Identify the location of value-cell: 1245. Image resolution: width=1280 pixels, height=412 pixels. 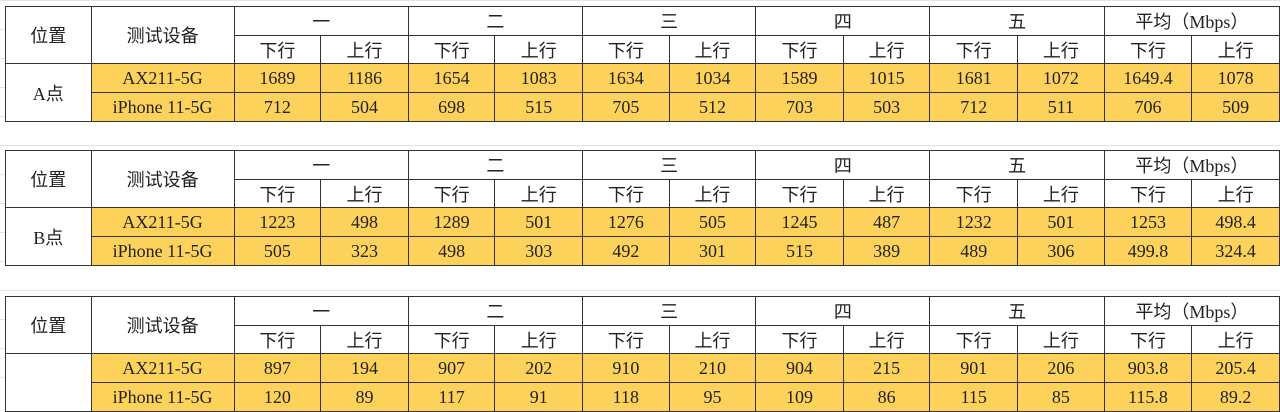
(799, 222).